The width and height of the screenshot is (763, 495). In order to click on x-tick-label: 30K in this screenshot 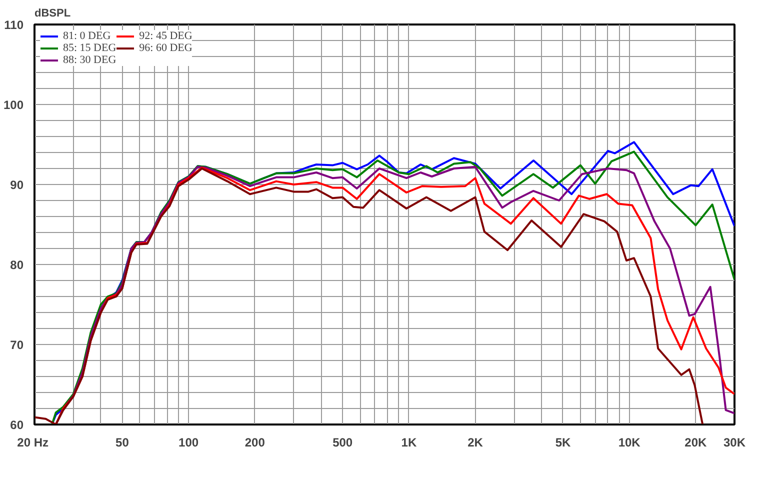, I will do `click(734, 443)`.